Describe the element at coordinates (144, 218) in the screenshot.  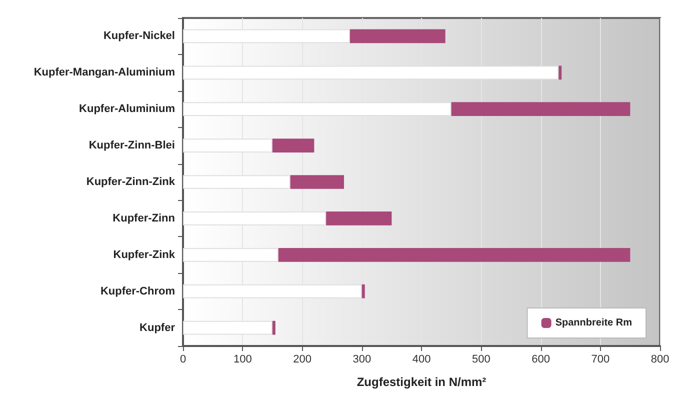
I see `y-tick-label: Kupfer-Zinn` at that location.